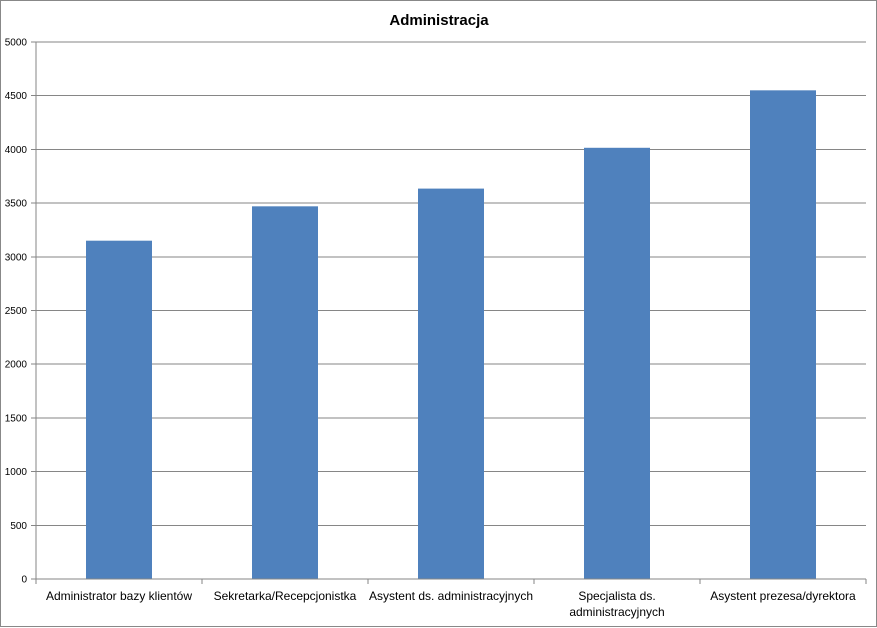 Image resolution: width=877 pixels, height=628 pixels. I want to click on y-tick-label: 4500, so click(16, 96).